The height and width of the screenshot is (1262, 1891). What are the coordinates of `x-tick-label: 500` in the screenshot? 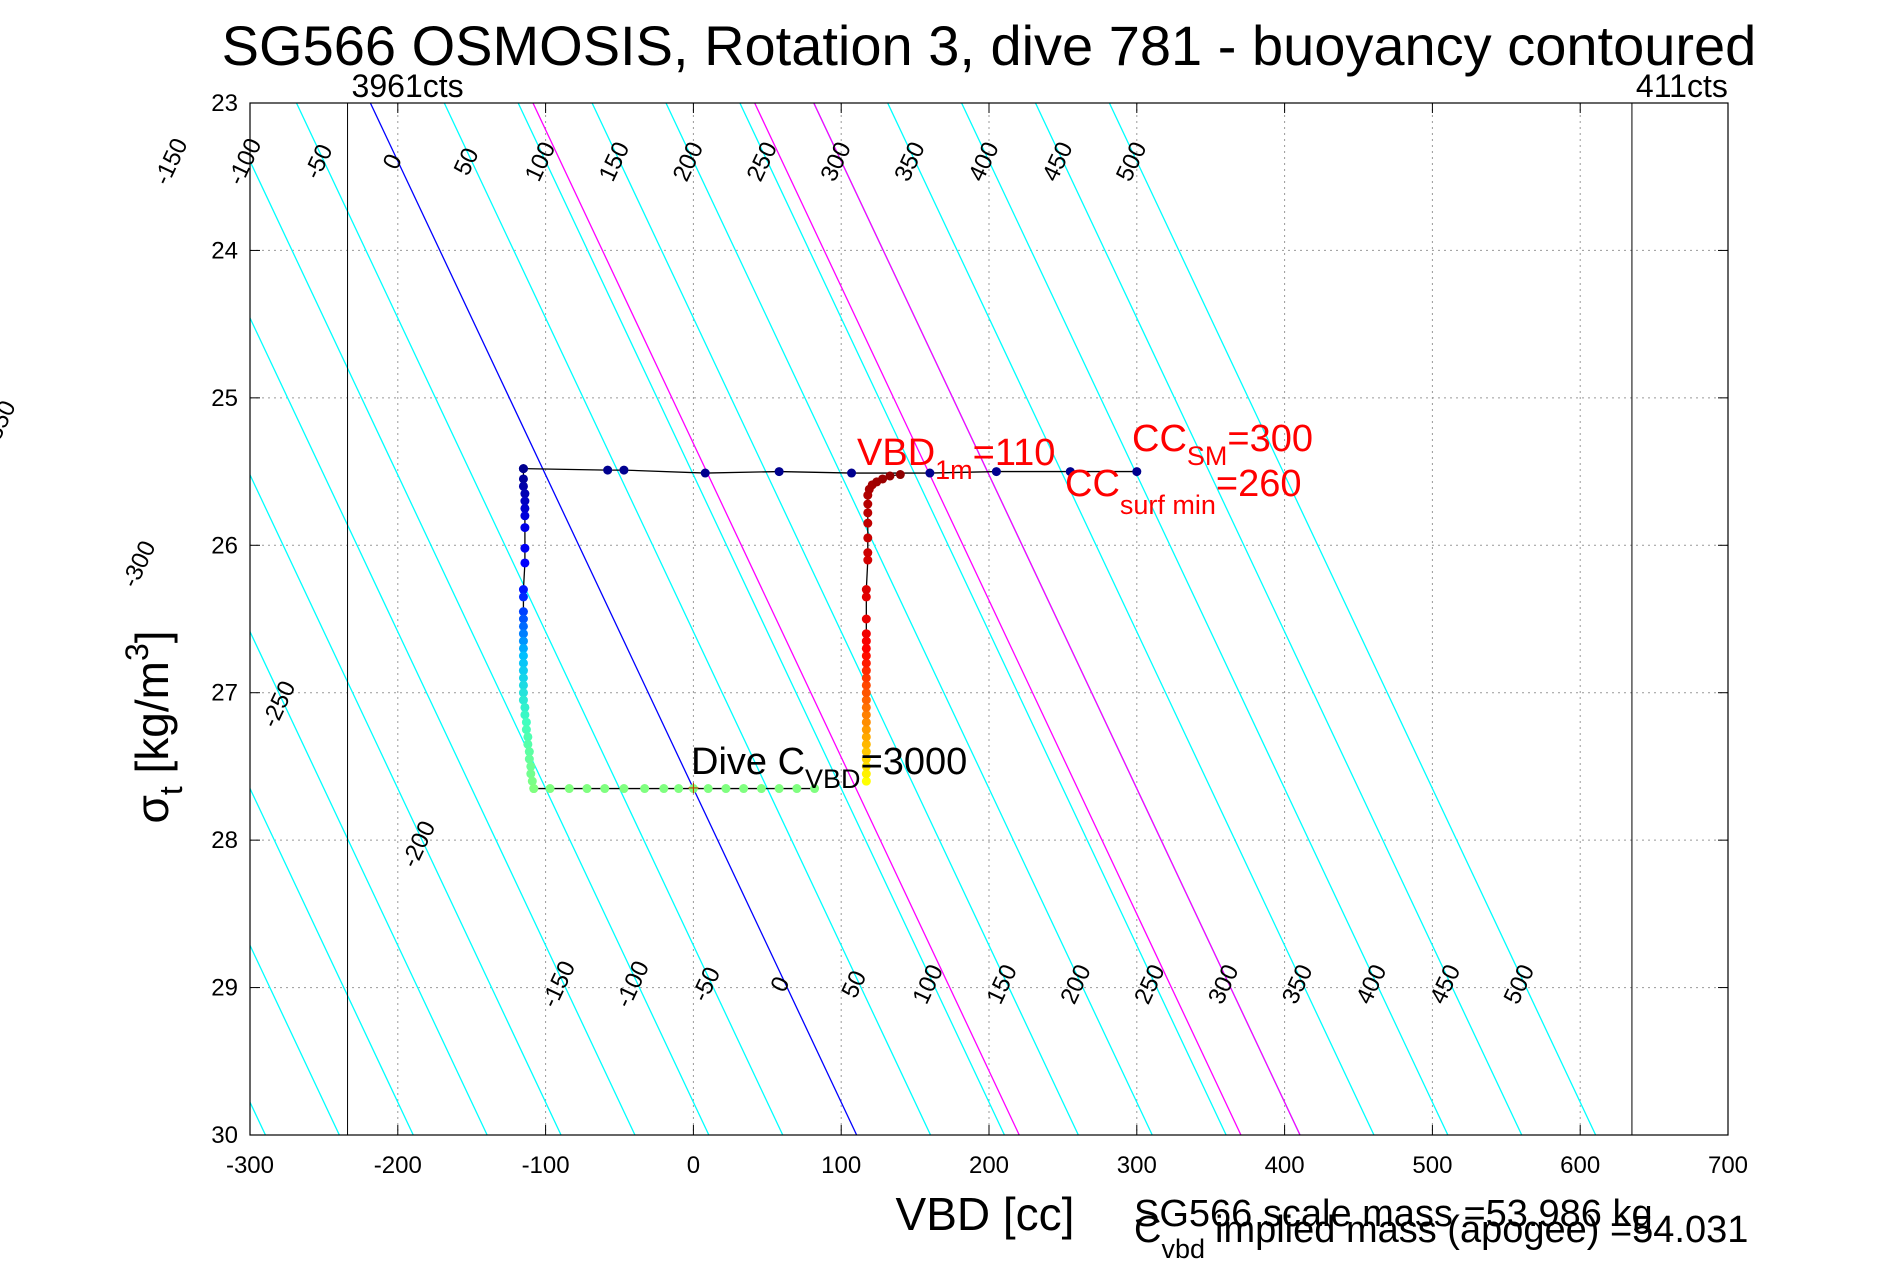 It's located at (1432, 1165).